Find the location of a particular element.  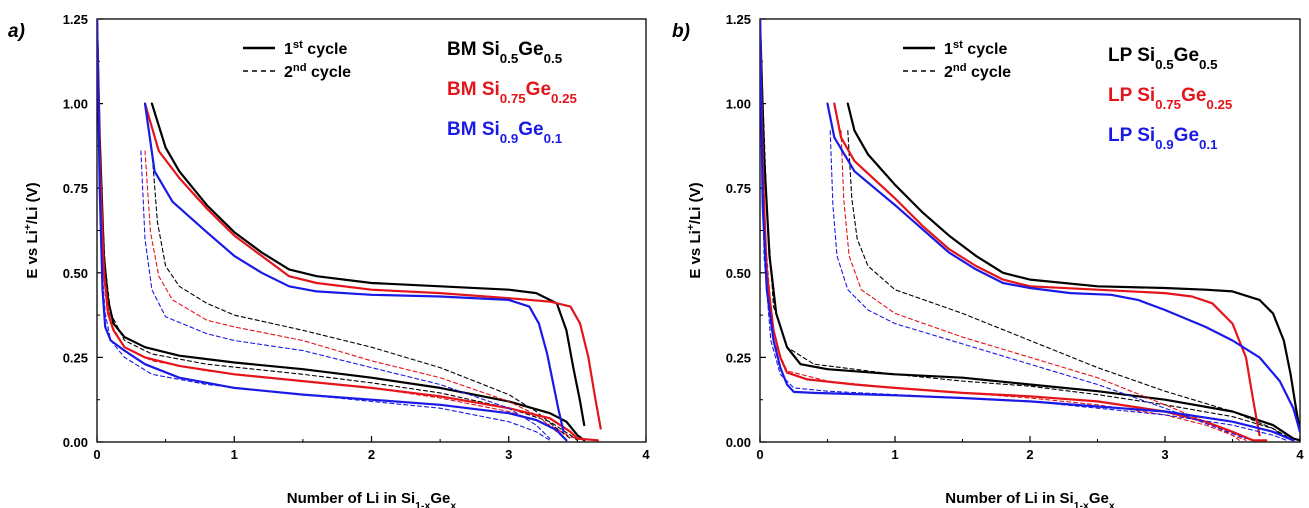

legend-series-0-part-3: 0.5 is located at coordinates (553, 58).